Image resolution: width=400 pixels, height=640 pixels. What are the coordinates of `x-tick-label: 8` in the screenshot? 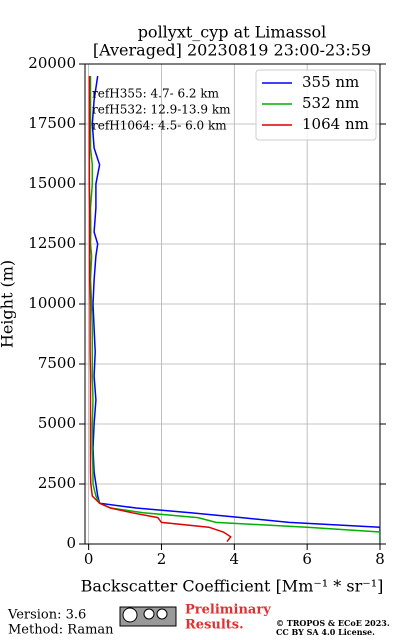 It's located at (380, 559).